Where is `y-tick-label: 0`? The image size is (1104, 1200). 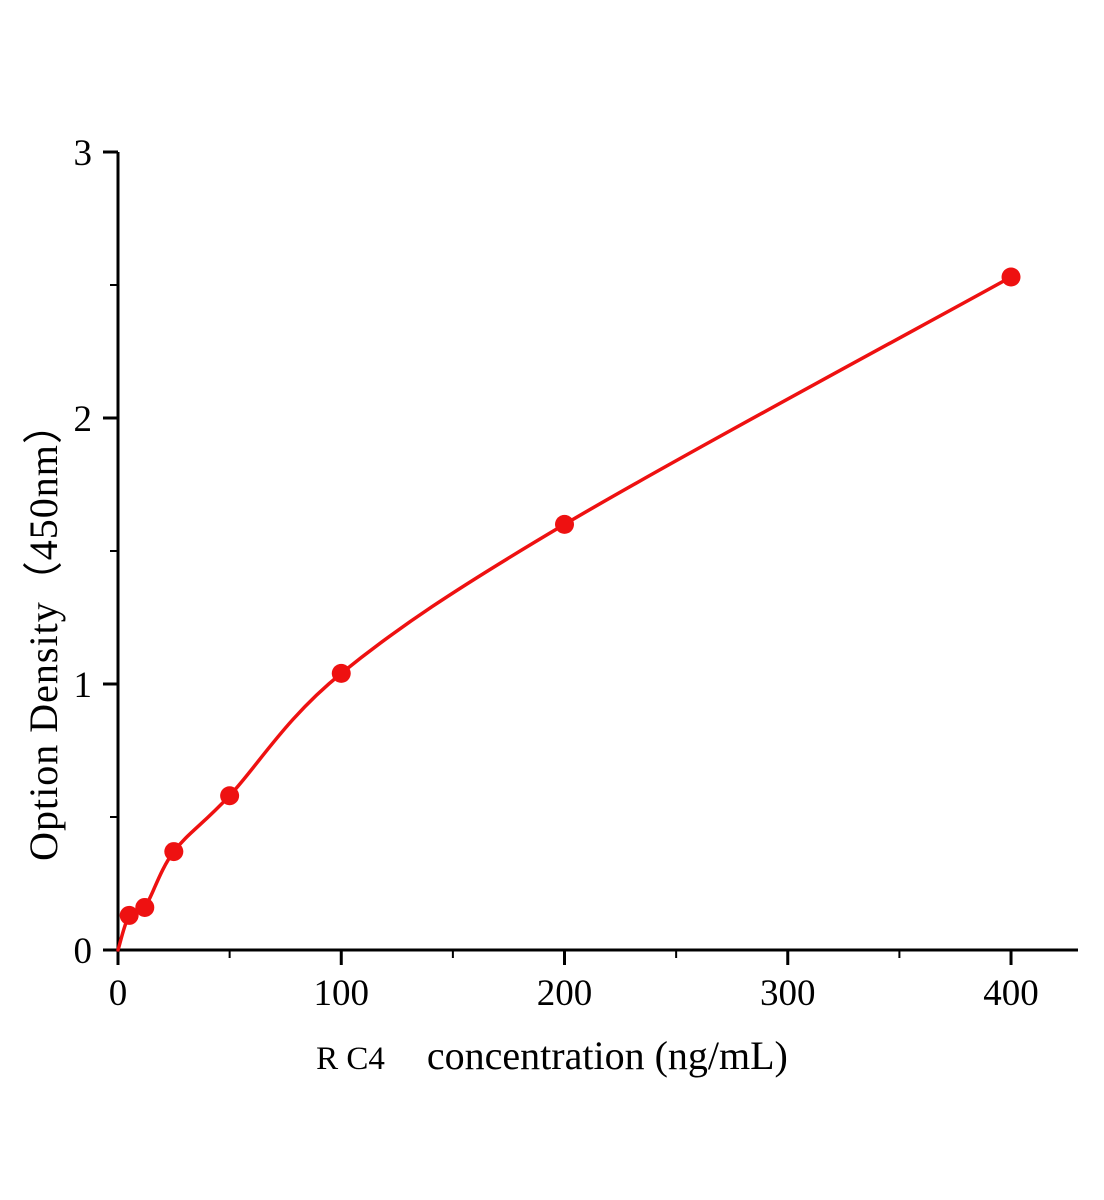
y-tick-label: 0 is located at coordinates (83, 951).